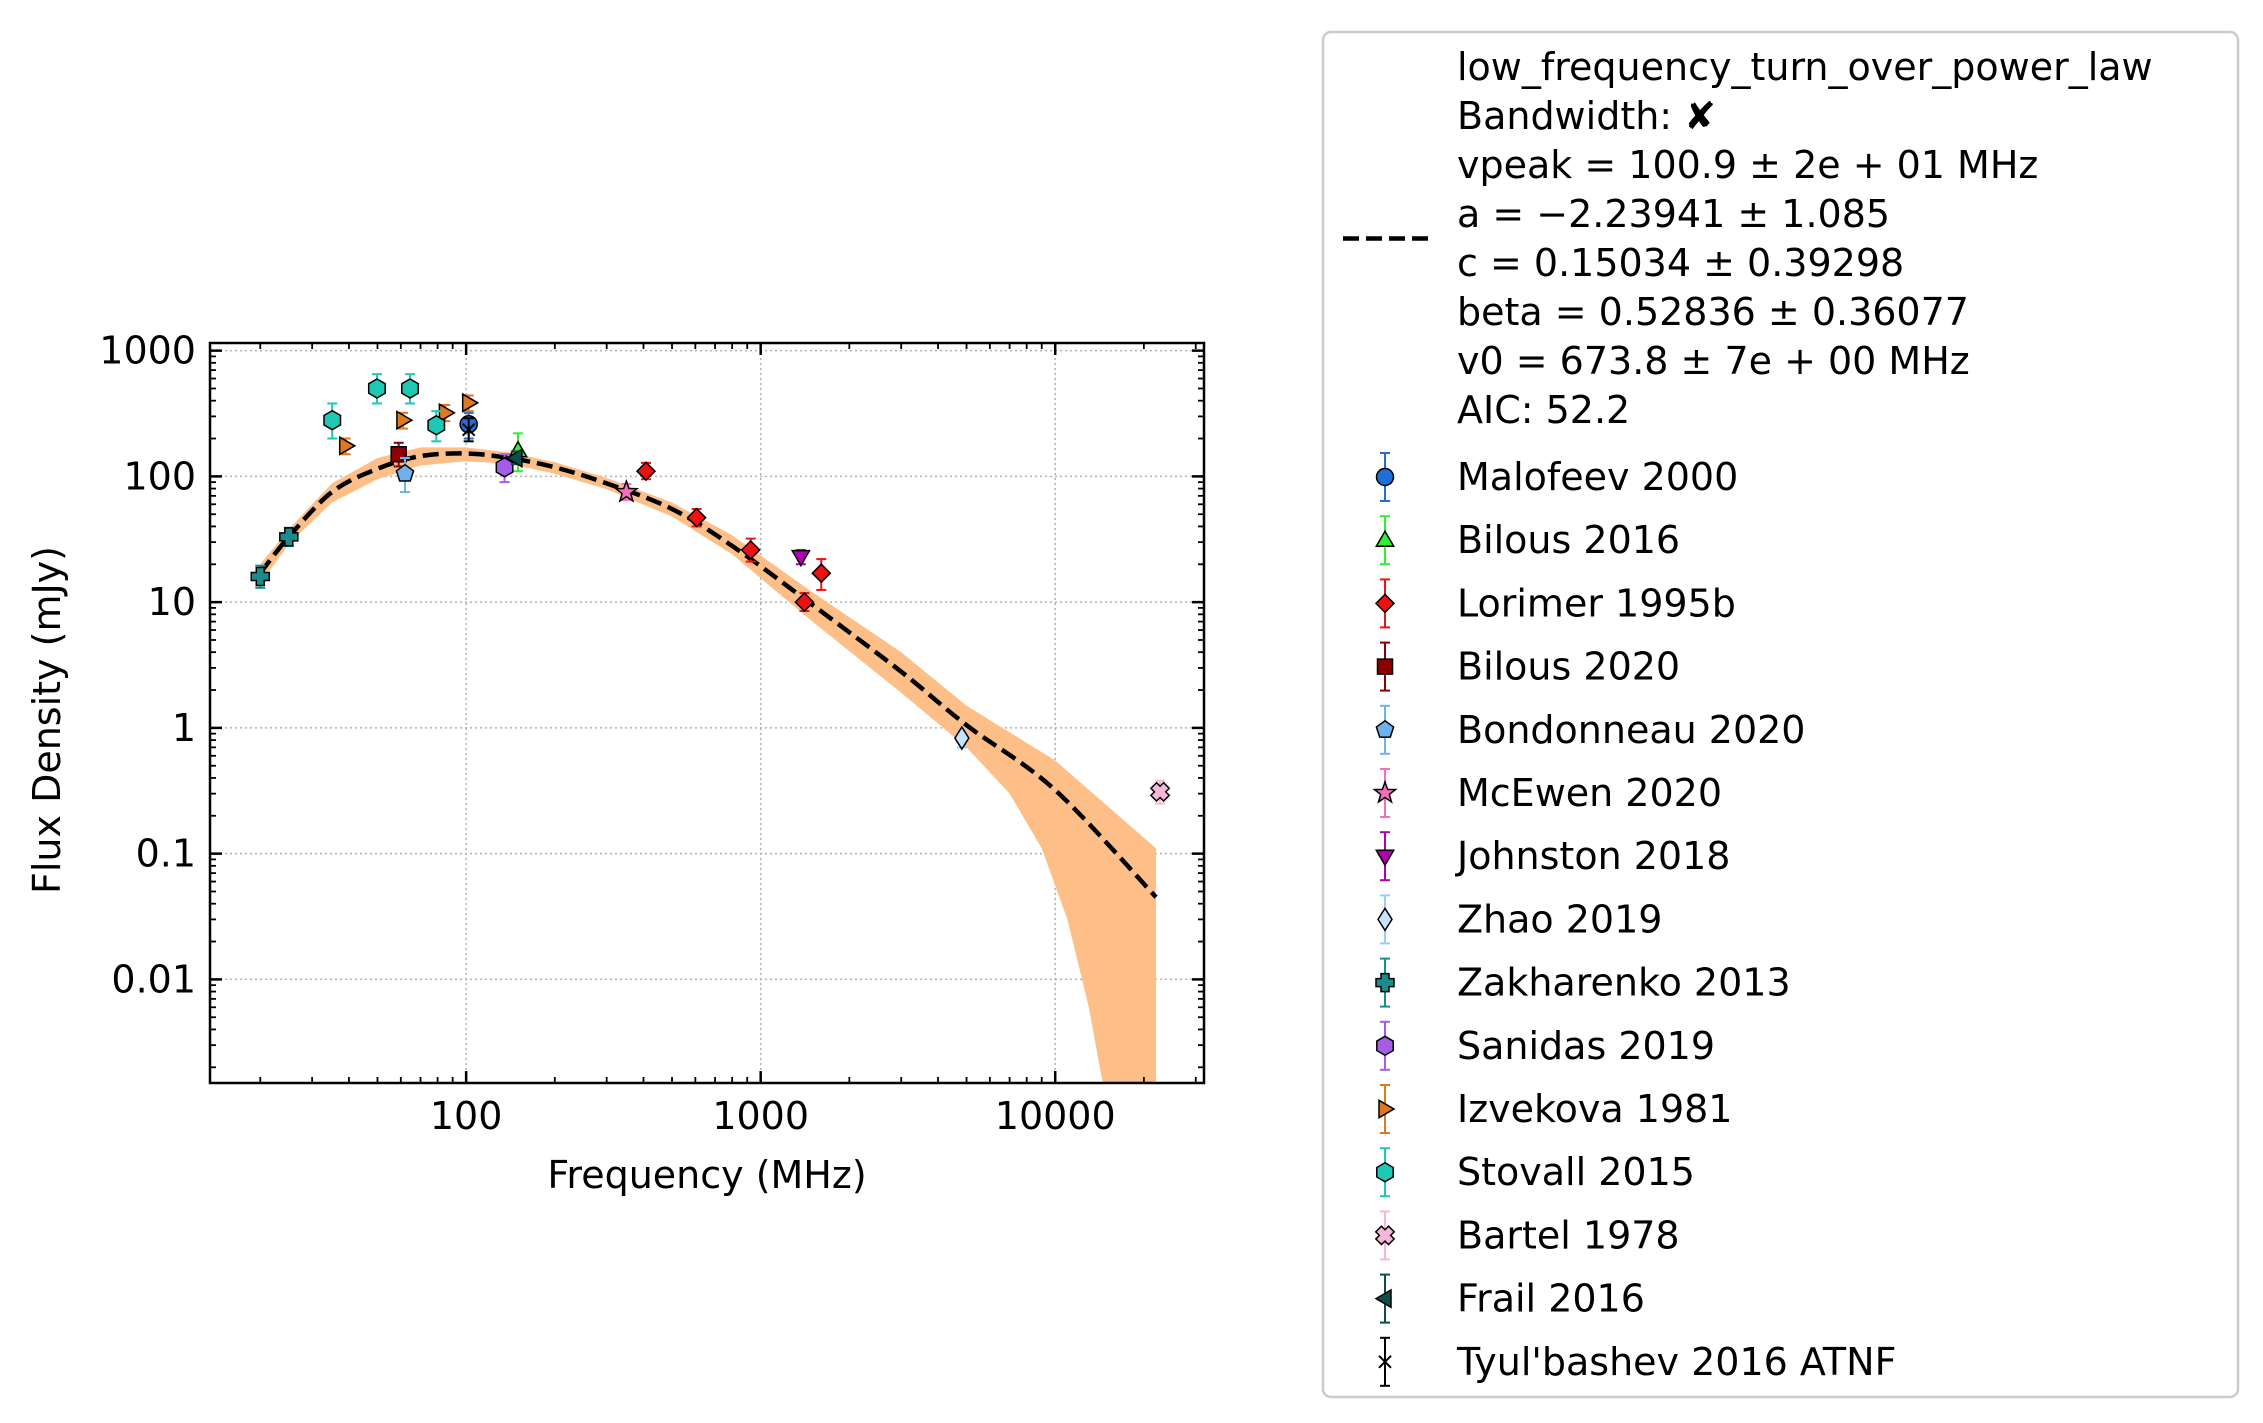 The height and width of the screenshot is (1423, 2263). I want to click on legend-entry: Malofeev 2000, so click(1556, 477).